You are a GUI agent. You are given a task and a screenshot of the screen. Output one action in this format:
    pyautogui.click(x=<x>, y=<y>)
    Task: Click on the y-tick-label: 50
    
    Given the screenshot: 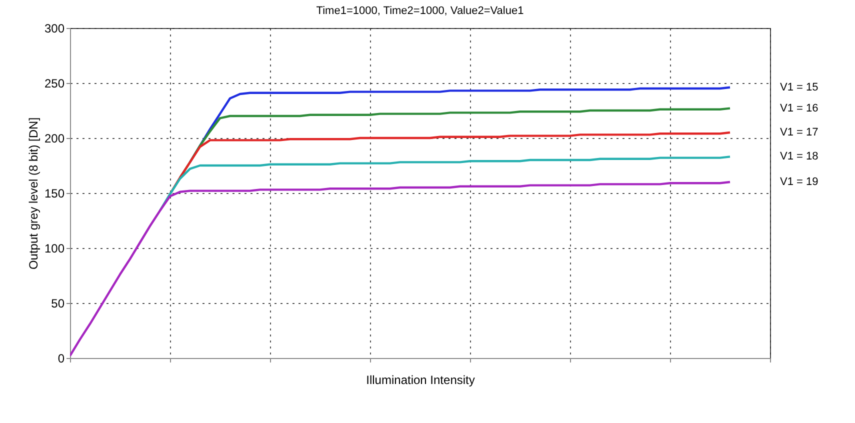 What is the action you would take?
    pyautogui.click(x=58, y=303)
    